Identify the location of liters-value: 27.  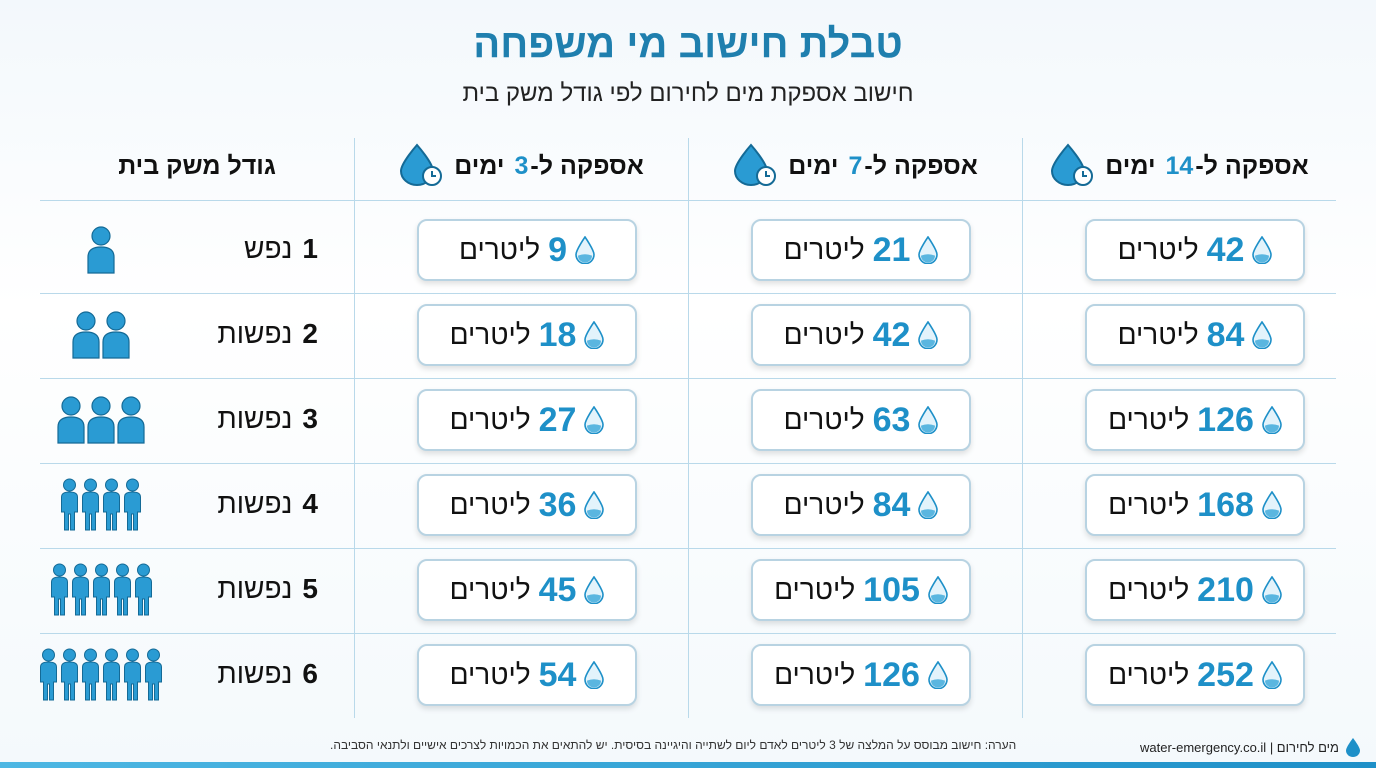
(557, 419).